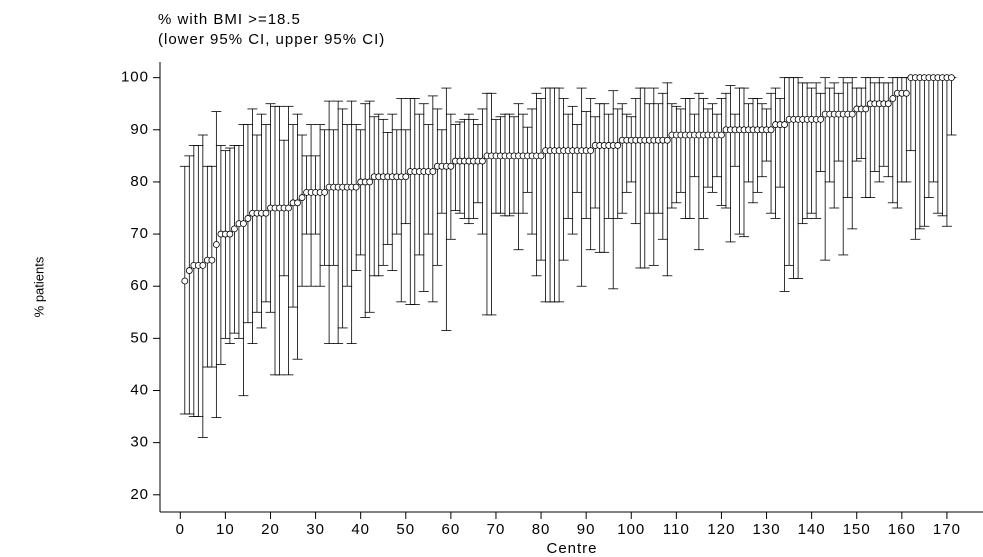 The width and height of the screenshot is (983, 557). What do you see at coordinates (947, 529) in the screenshot?
I see `x-tick-label: 170` at bounding box center [947, 529].